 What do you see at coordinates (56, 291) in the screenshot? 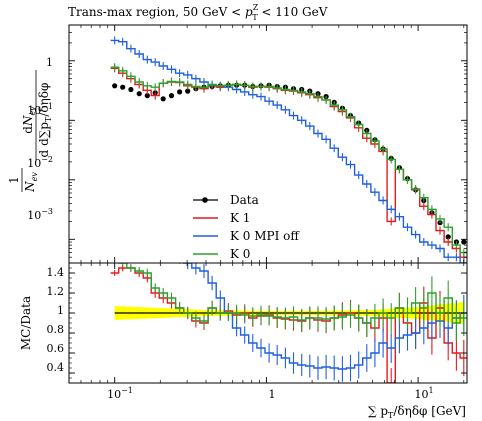
I see `ytick-ratio-1p2: 1.2` at bounding box center [56, 291].